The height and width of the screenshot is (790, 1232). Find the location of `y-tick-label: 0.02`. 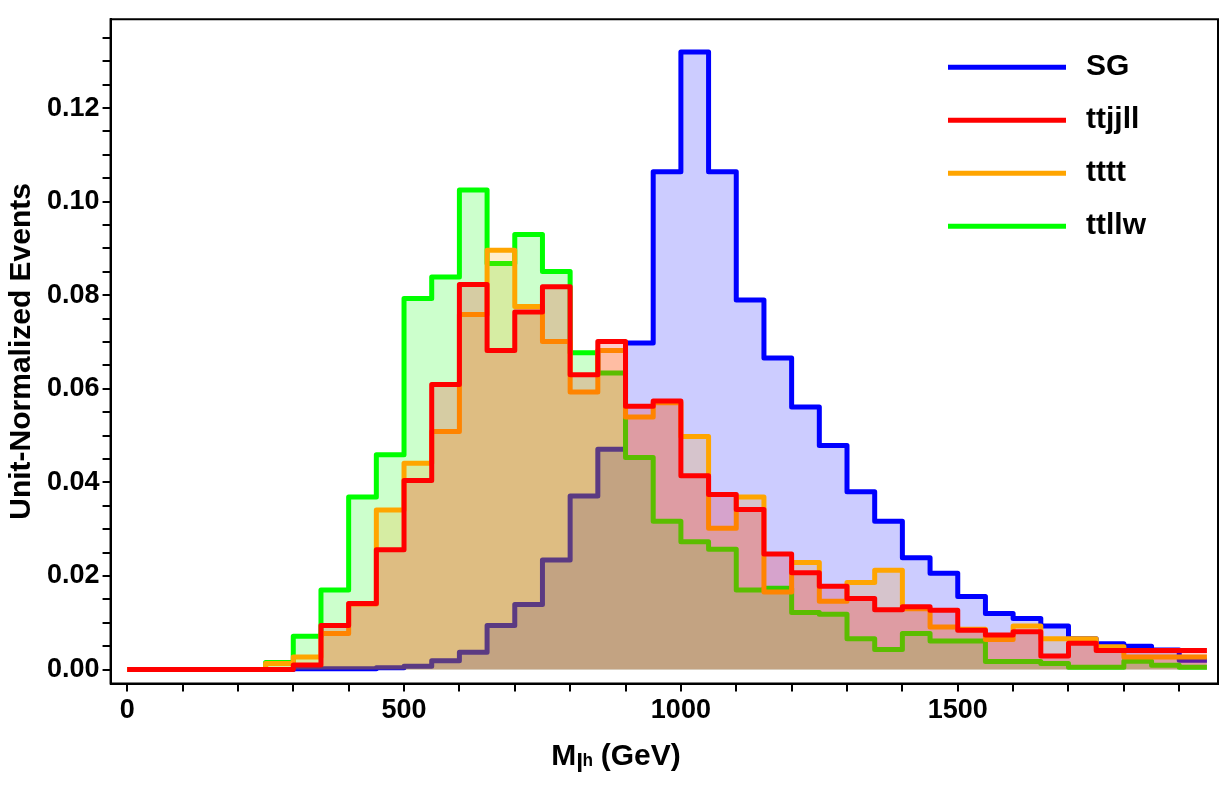

y-tick-label: 0.02 is located at coordinates (73, 574).